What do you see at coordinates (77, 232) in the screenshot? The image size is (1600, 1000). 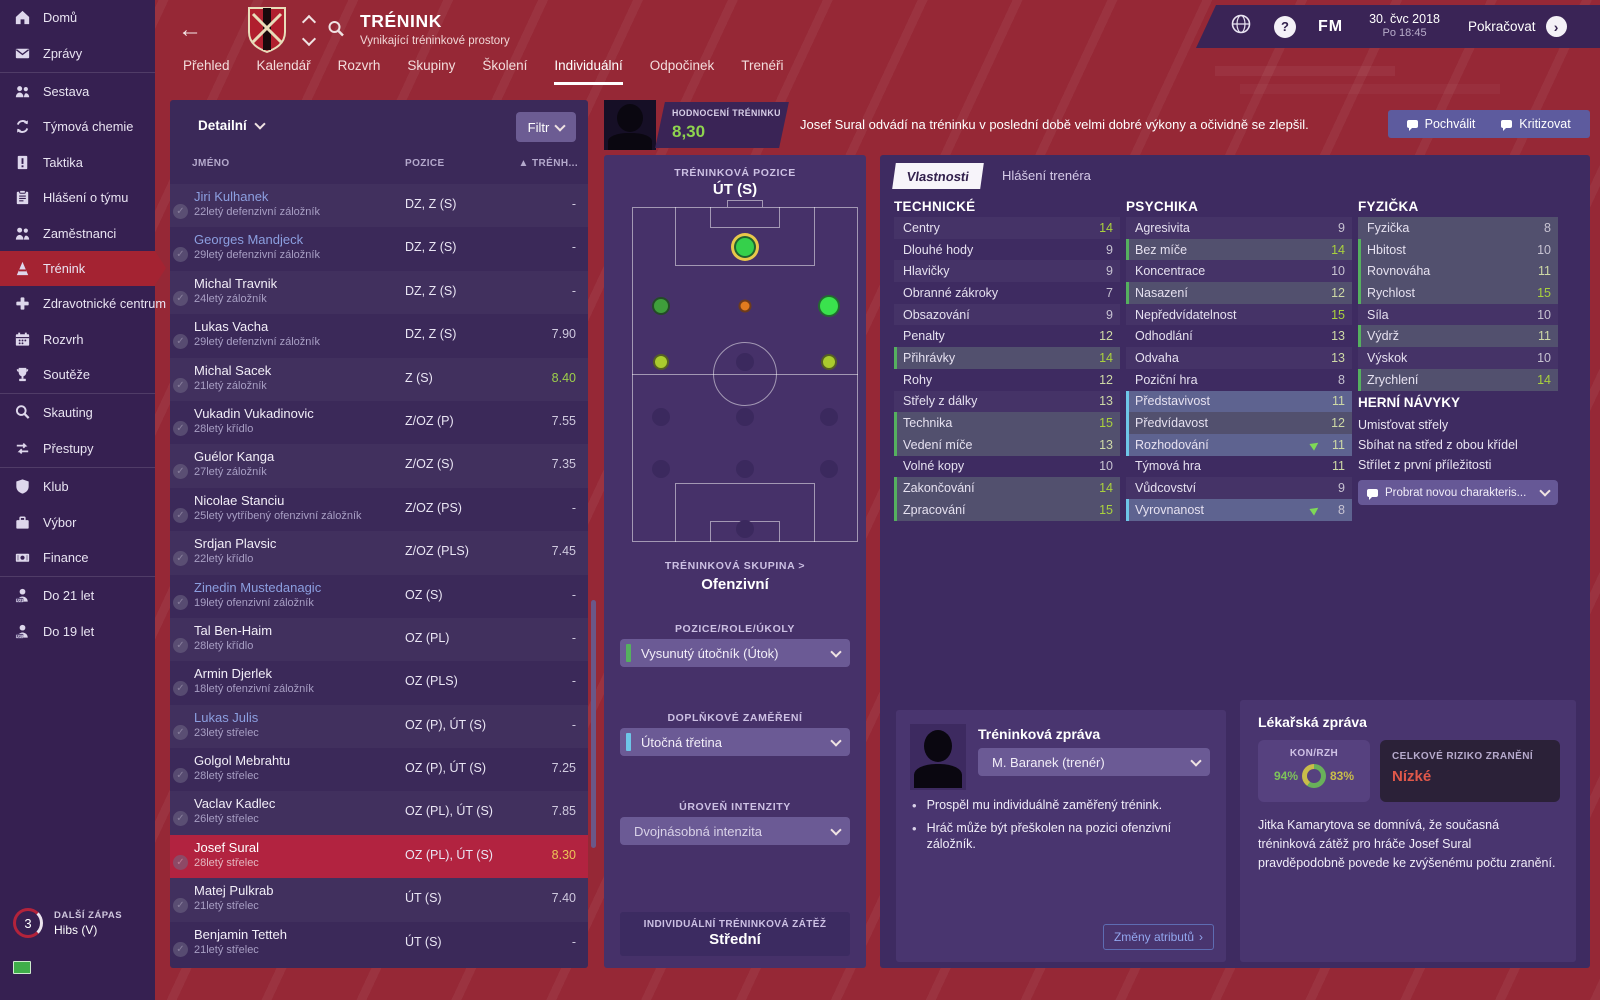 I see `sidebar-item-zam-stnanci: Zaměstnanci` at bounding box center [77, 232].